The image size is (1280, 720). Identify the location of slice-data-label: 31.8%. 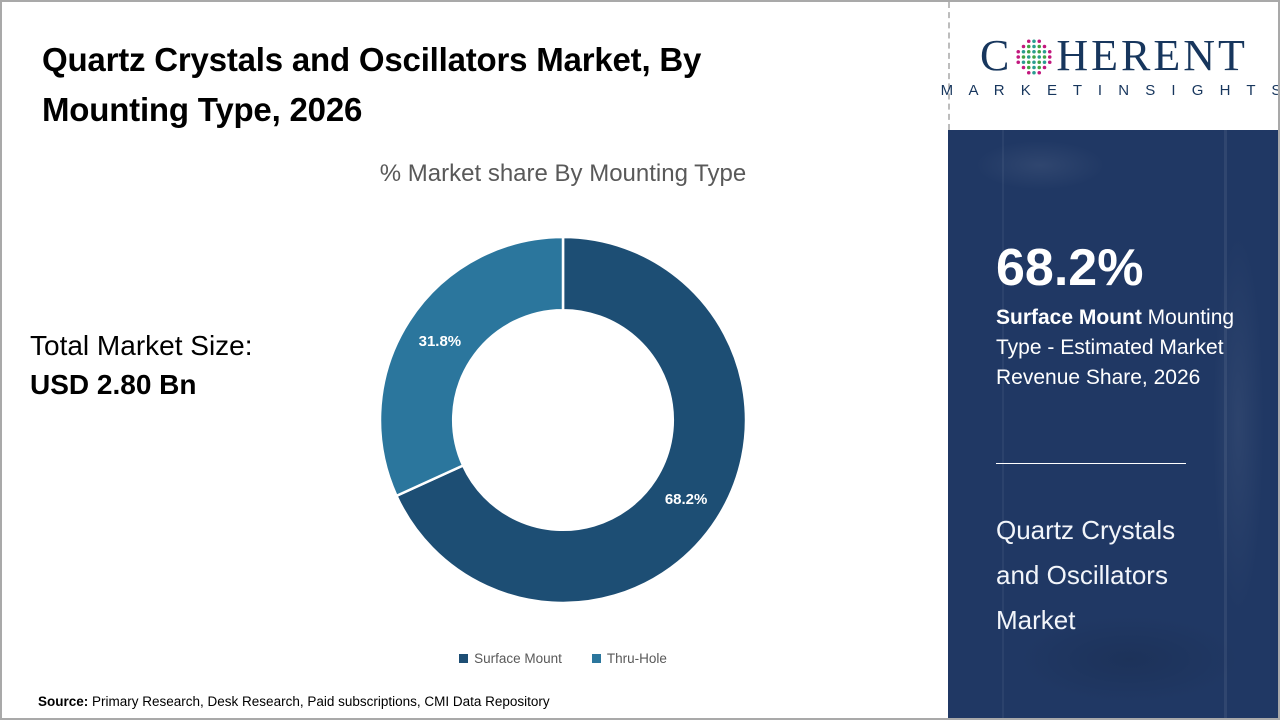
(440, 341).